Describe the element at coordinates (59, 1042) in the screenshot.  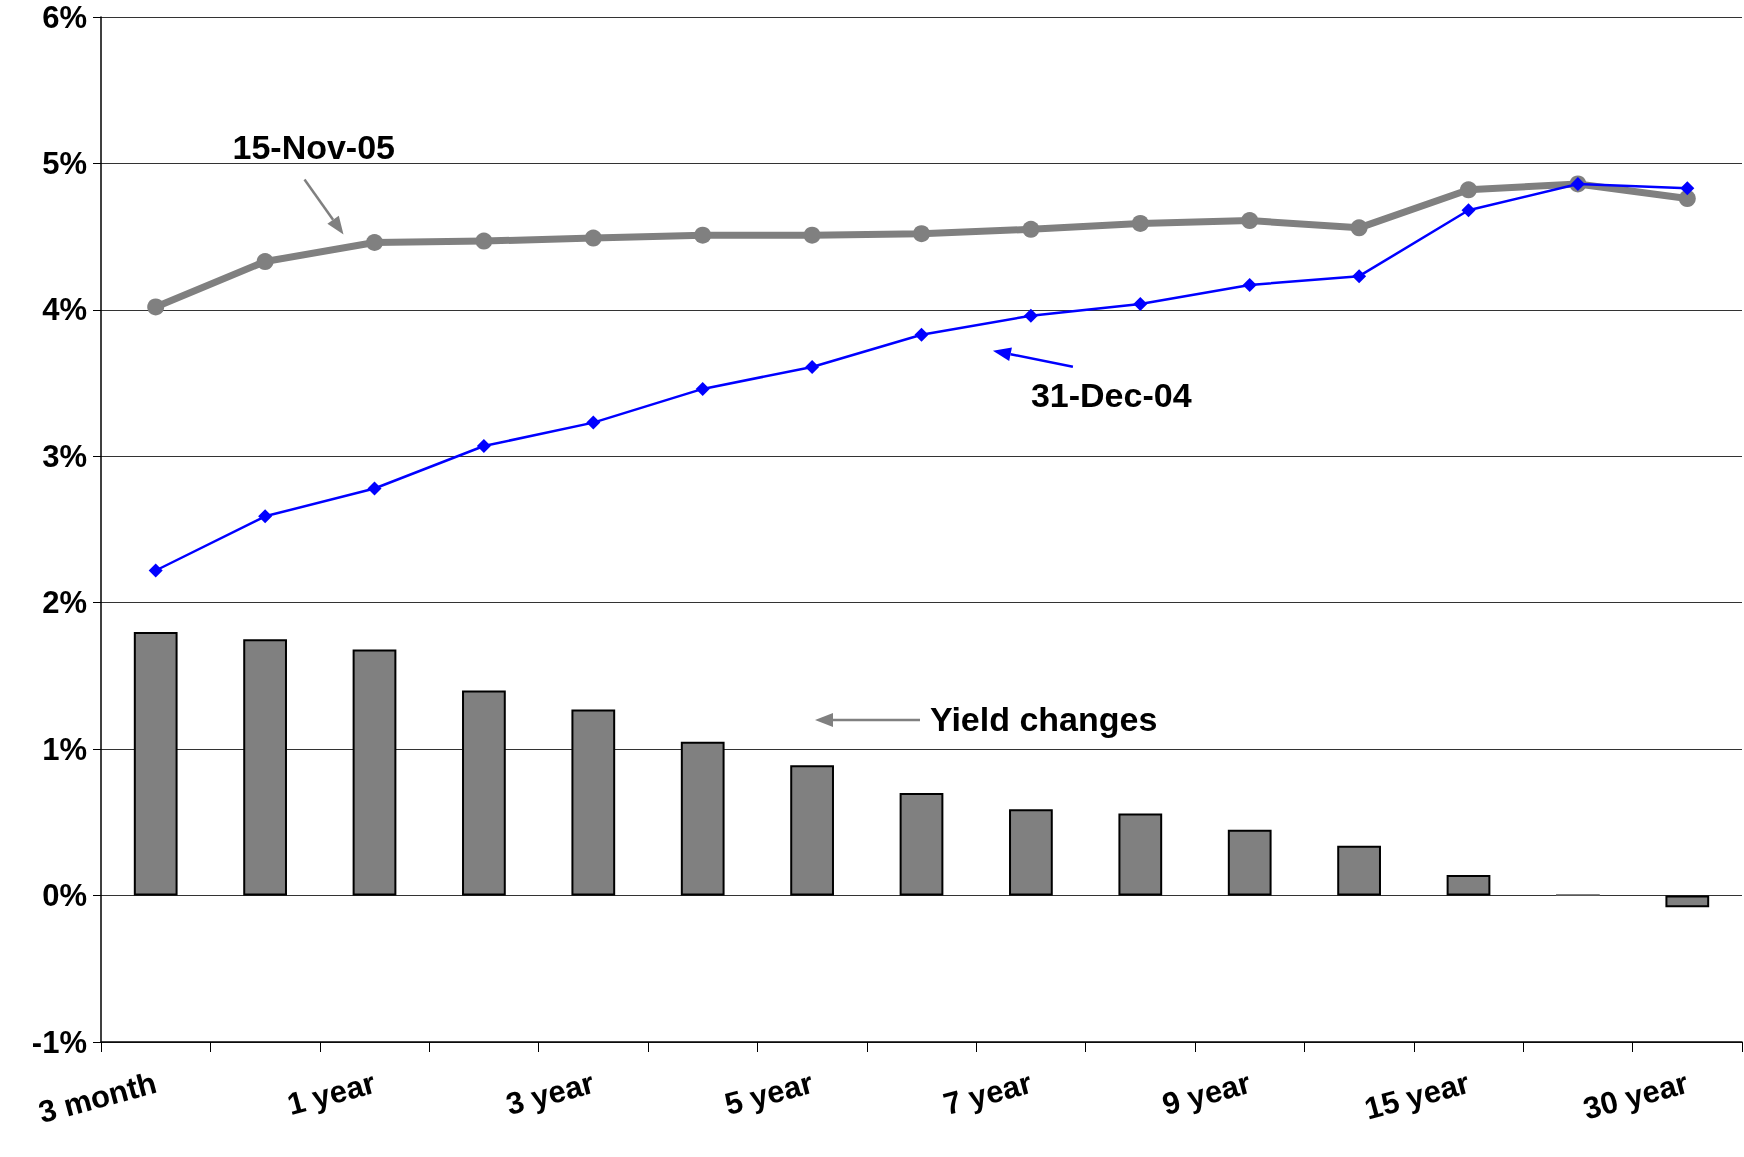
I see `y-tick-label: -1%` at that location.